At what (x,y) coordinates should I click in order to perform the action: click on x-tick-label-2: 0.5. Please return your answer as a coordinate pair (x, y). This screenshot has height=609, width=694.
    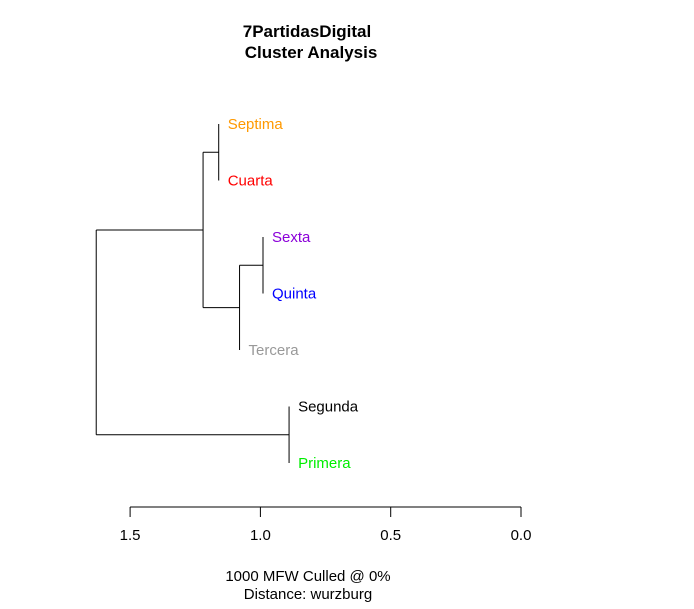
    Looking at the image, I should click on (390, 535).